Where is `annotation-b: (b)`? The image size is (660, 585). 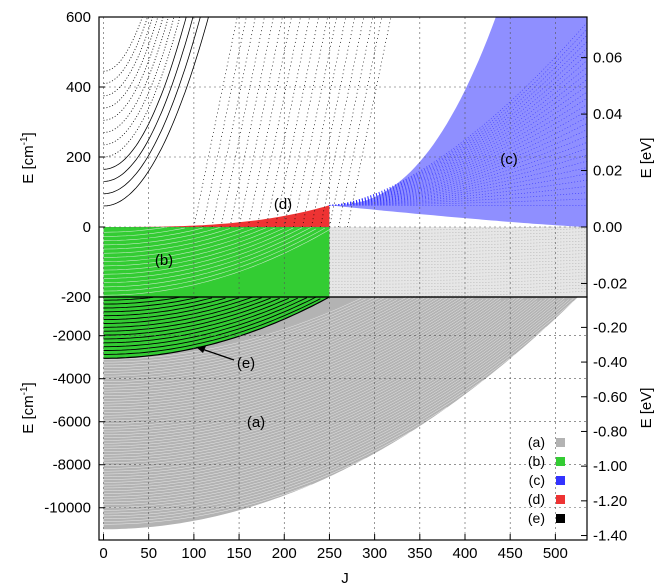
annotation-b: (b) is located at coordinates (164, 260).